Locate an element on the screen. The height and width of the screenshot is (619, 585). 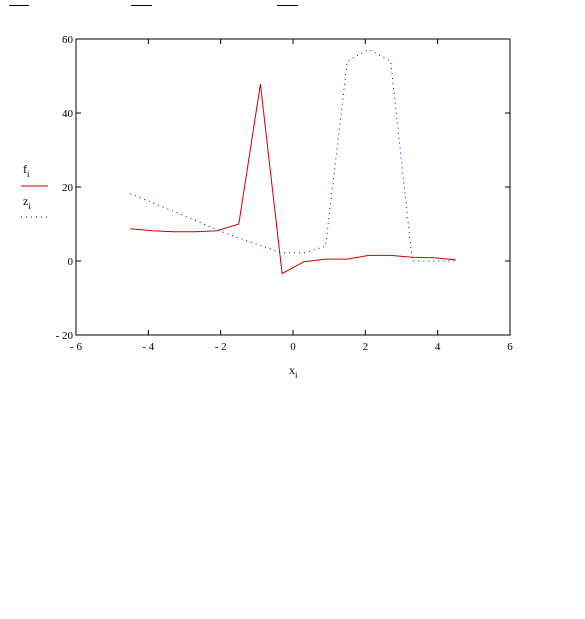
x-tick-label: 6 is located at coordinates (510, 347).